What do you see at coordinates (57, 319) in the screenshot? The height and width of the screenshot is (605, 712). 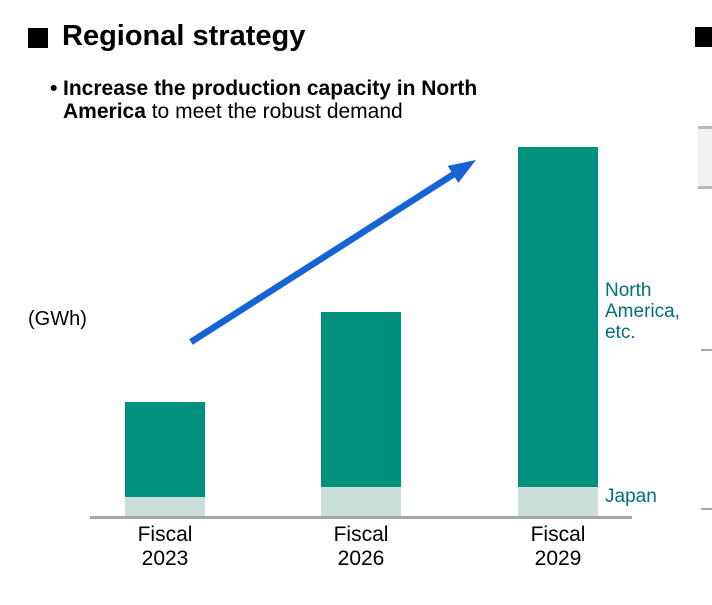 I see `value-axis-unit-label: (GWh)` at bounding box center [57, 319].